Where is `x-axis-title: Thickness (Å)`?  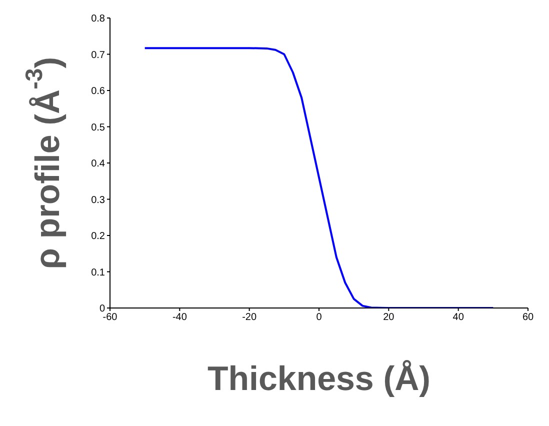 x-axis-title: Thickness (Å) is located at coordinates (319, 379).